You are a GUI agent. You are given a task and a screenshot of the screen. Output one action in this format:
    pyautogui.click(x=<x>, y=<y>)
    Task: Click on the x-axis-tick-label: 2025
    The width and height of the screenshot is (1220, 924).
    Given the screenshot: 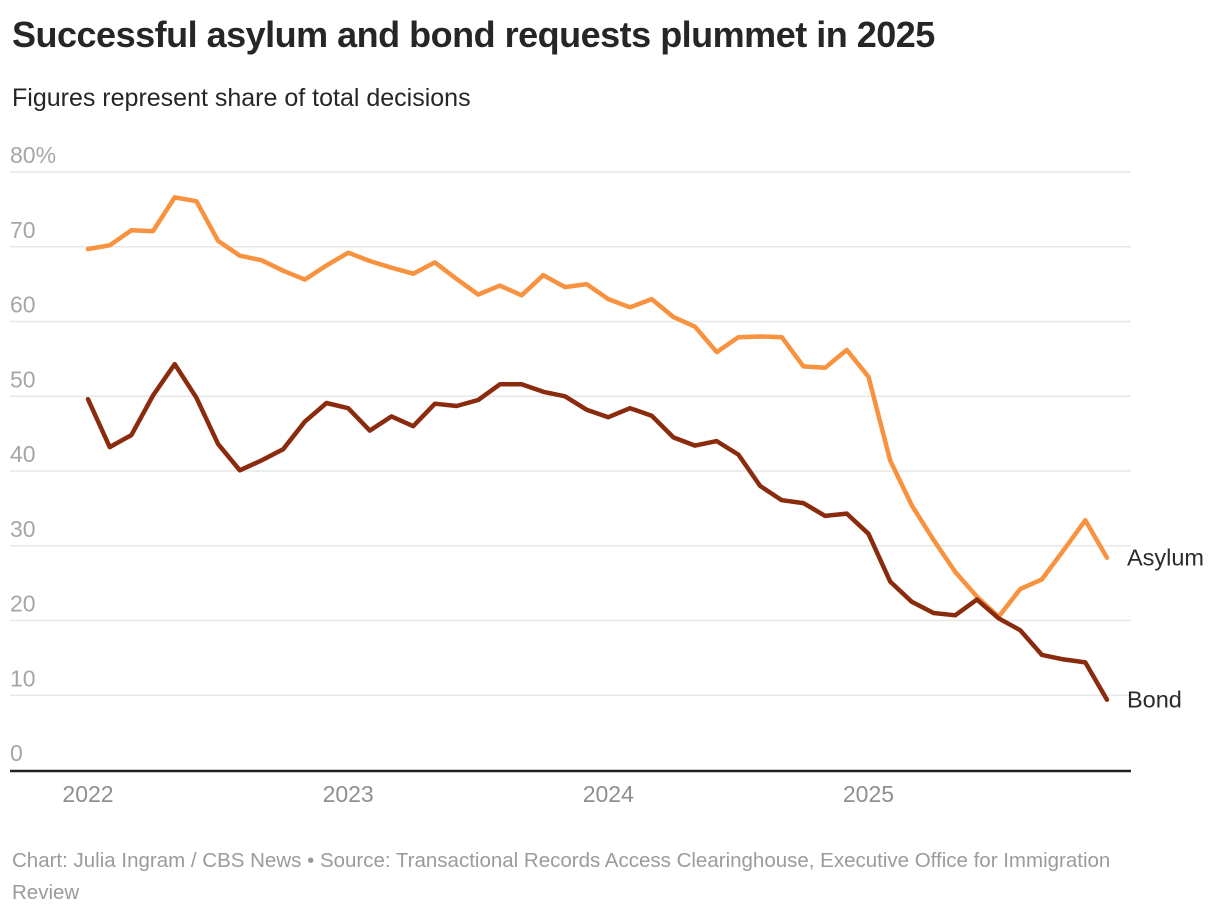 What is the action you would take?
    pyautogui.click(x=868, y=794)
    